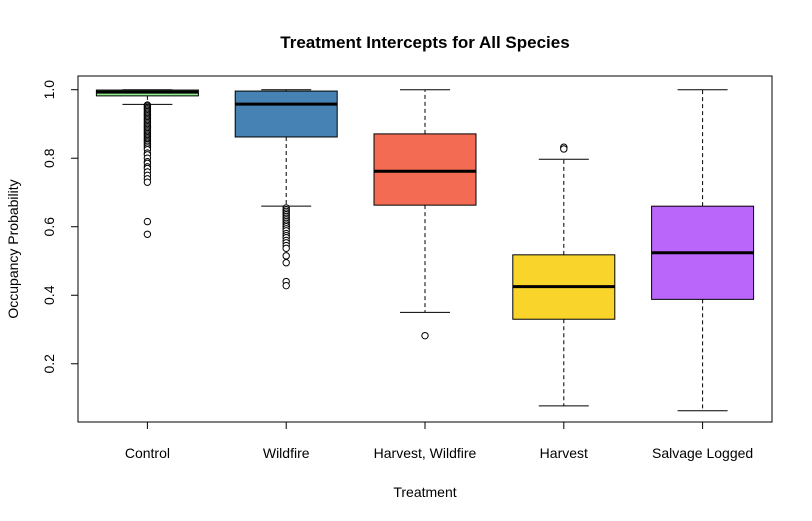  Describe the element at coordinates (424, 42) in the screenshot. I see `chart-title: Treatment Intercepts for All Species` at that location.